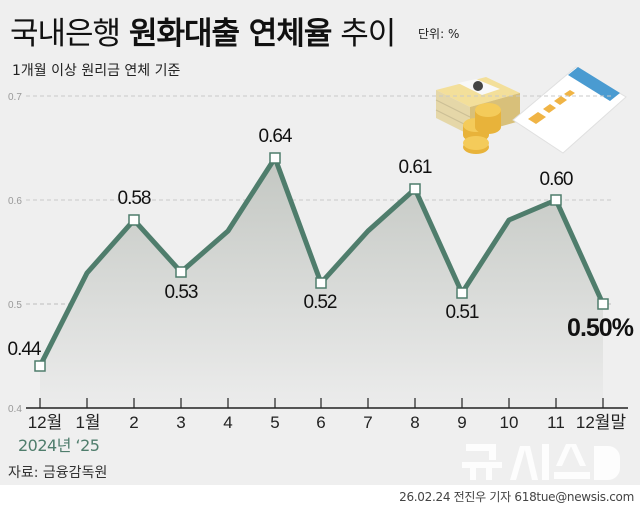  Describe the element at coordinates (327, 422) in the screenshot. I see `x-axis-labels: 12월 1월 2 3 4 5 6 7 8 9 10 11 12월말` at that location.